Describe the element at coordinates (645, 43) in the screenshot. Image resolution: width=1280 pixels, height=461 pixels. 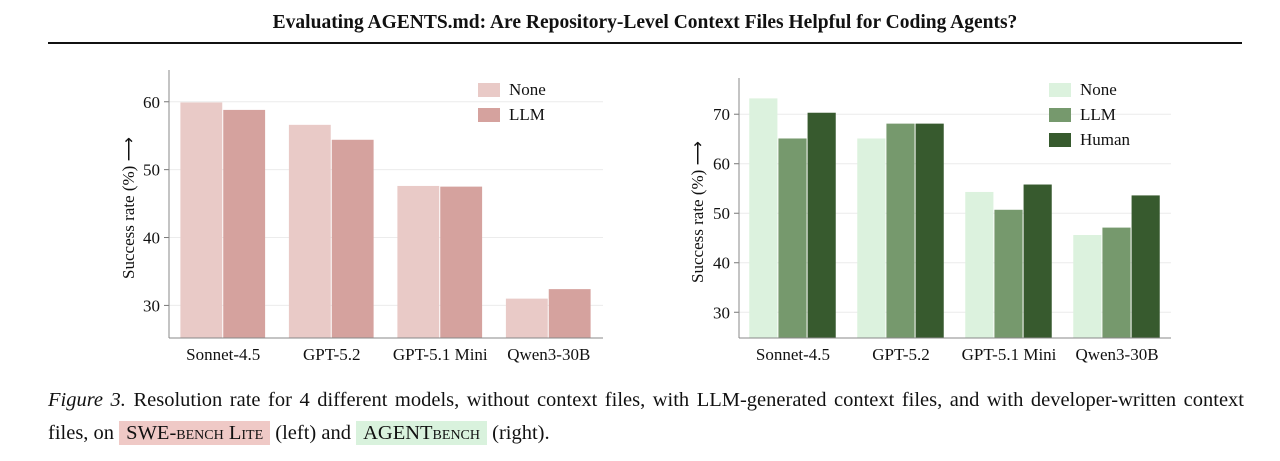
I see `header-rule` at that location.